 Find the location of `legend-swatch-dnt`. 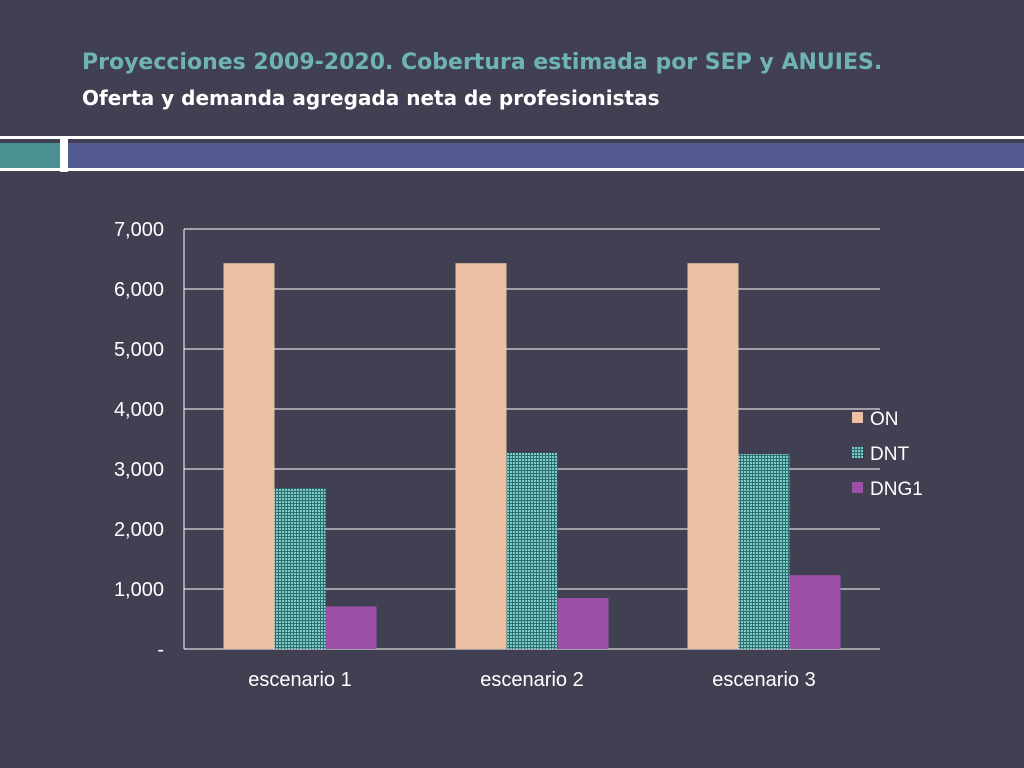

legend-swatch-dnt is located at coordinates (857, 452).